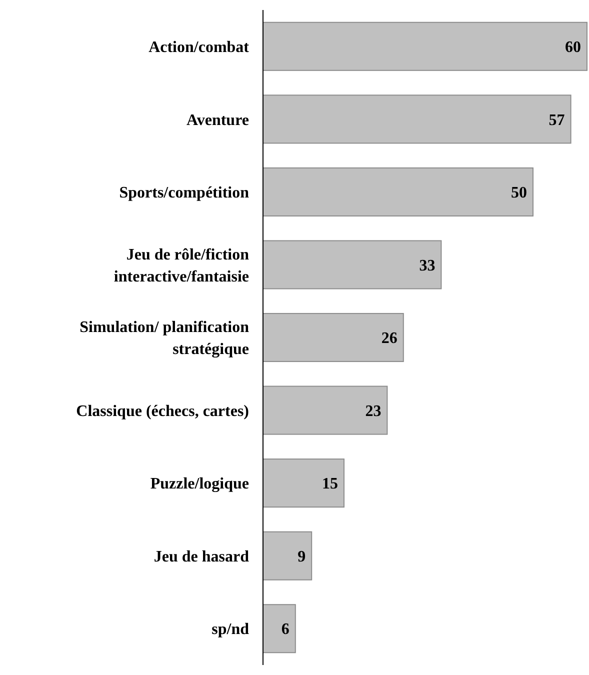  What do you see at coordinates (373, 411) in the screenshot?
I see `data-label: 23` at bounding box center [373, 411].